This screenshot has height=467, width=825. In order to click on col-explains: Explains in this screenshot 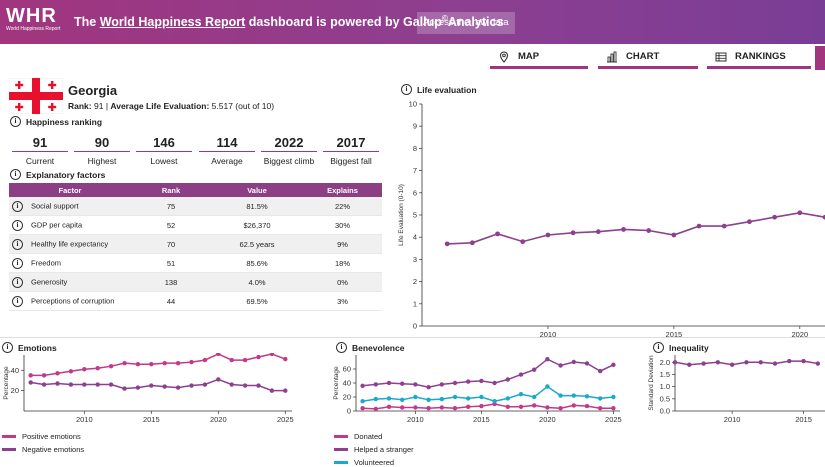, I will do `click(342, 190)`.